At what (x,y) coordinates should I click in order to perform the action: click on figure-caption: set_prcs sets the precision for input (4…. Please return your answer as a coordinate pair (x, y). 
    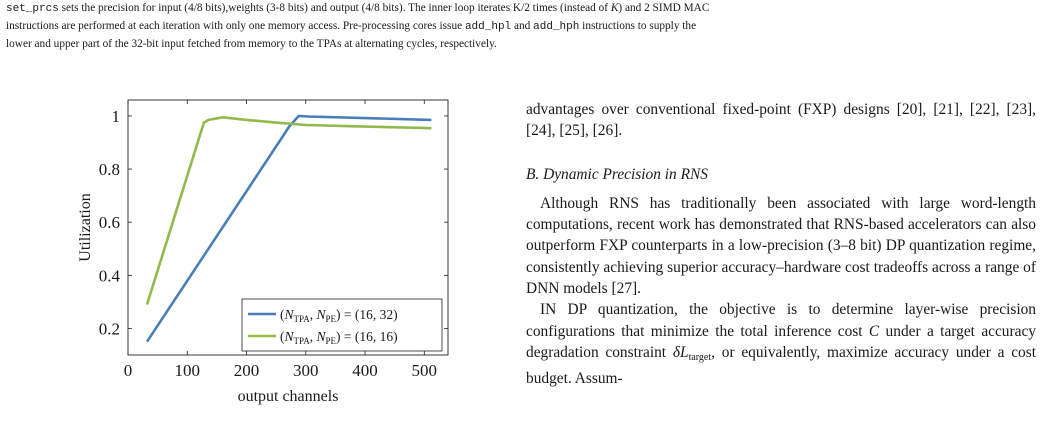
    Looking at the image, I should click on (521, 26).